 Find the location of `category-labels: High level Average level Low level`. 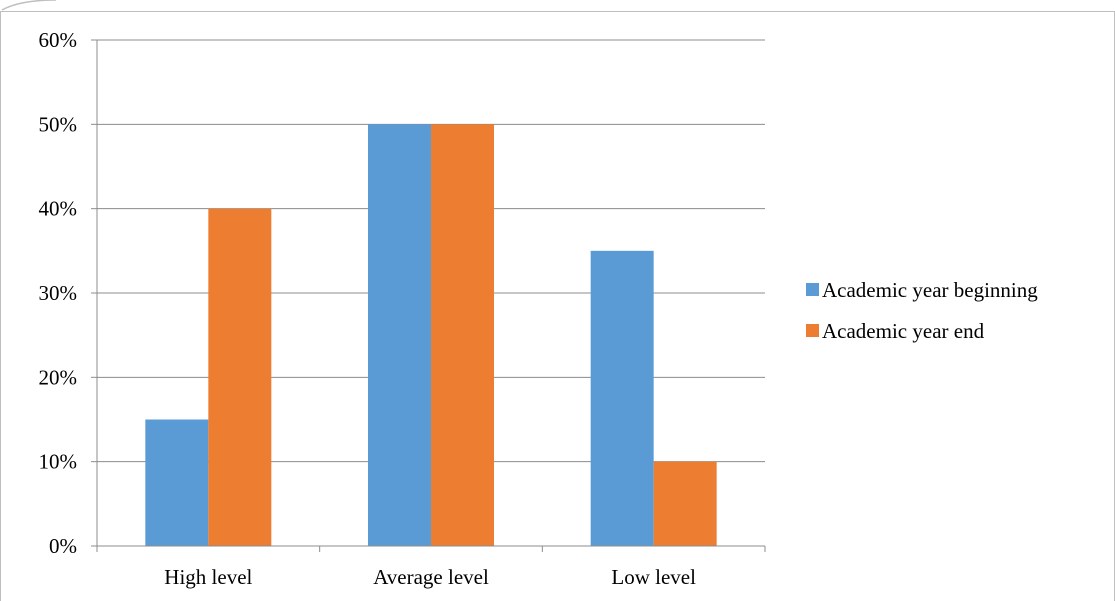

category-labels: High level Average level Low level is located at coordinates (430, 577).